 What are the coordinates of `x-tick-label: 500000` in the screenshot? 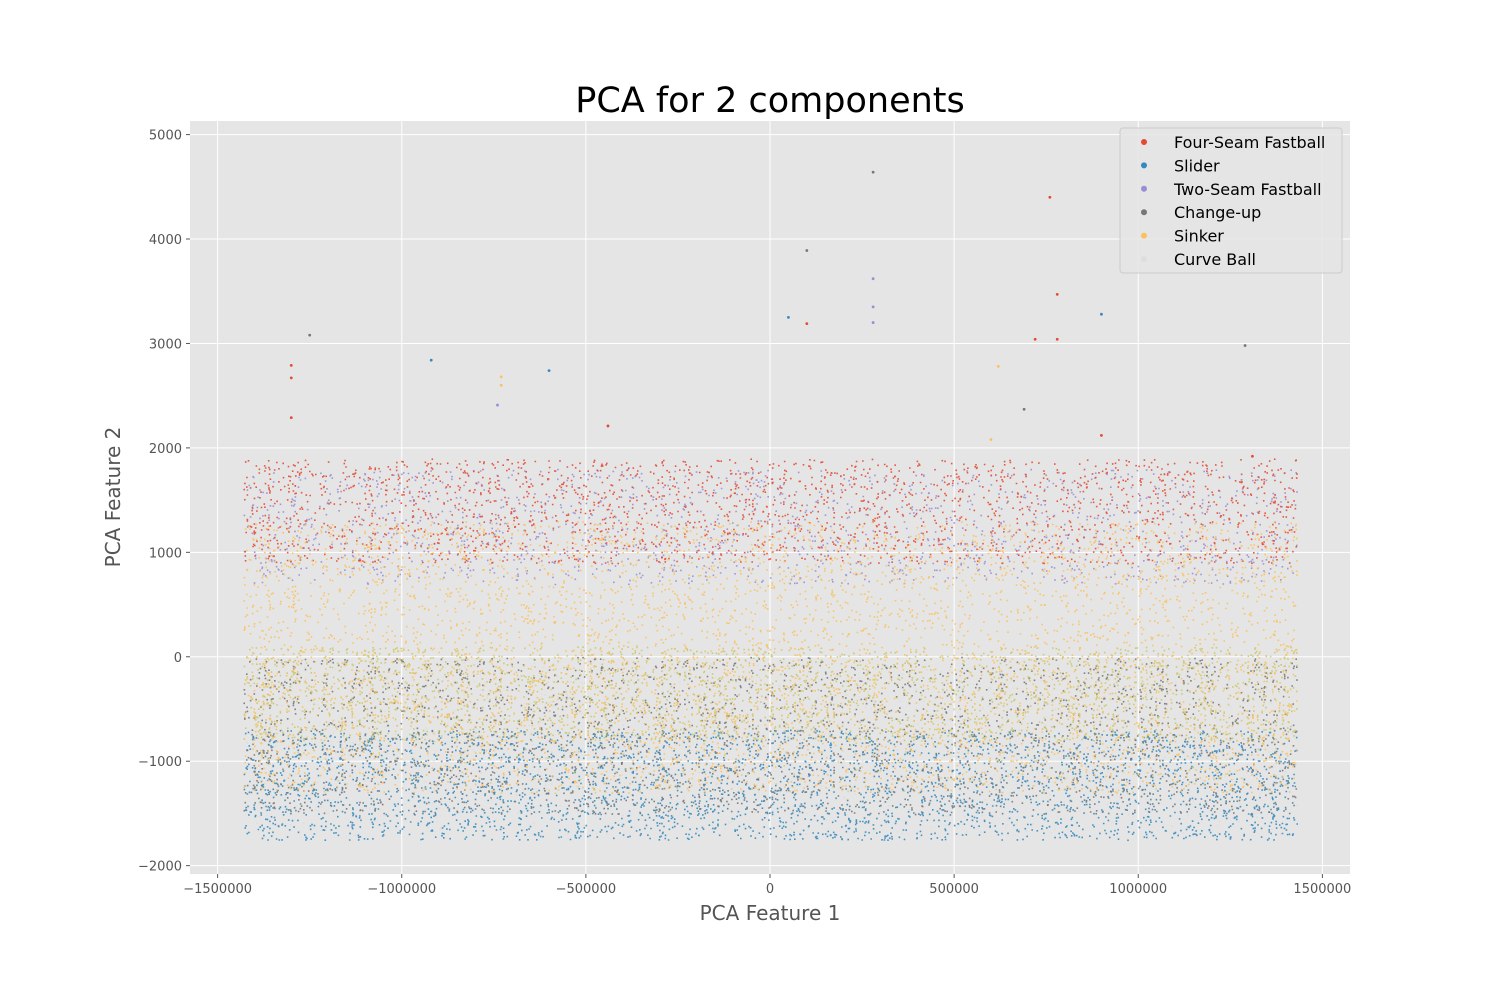 It's located at (954, 889).